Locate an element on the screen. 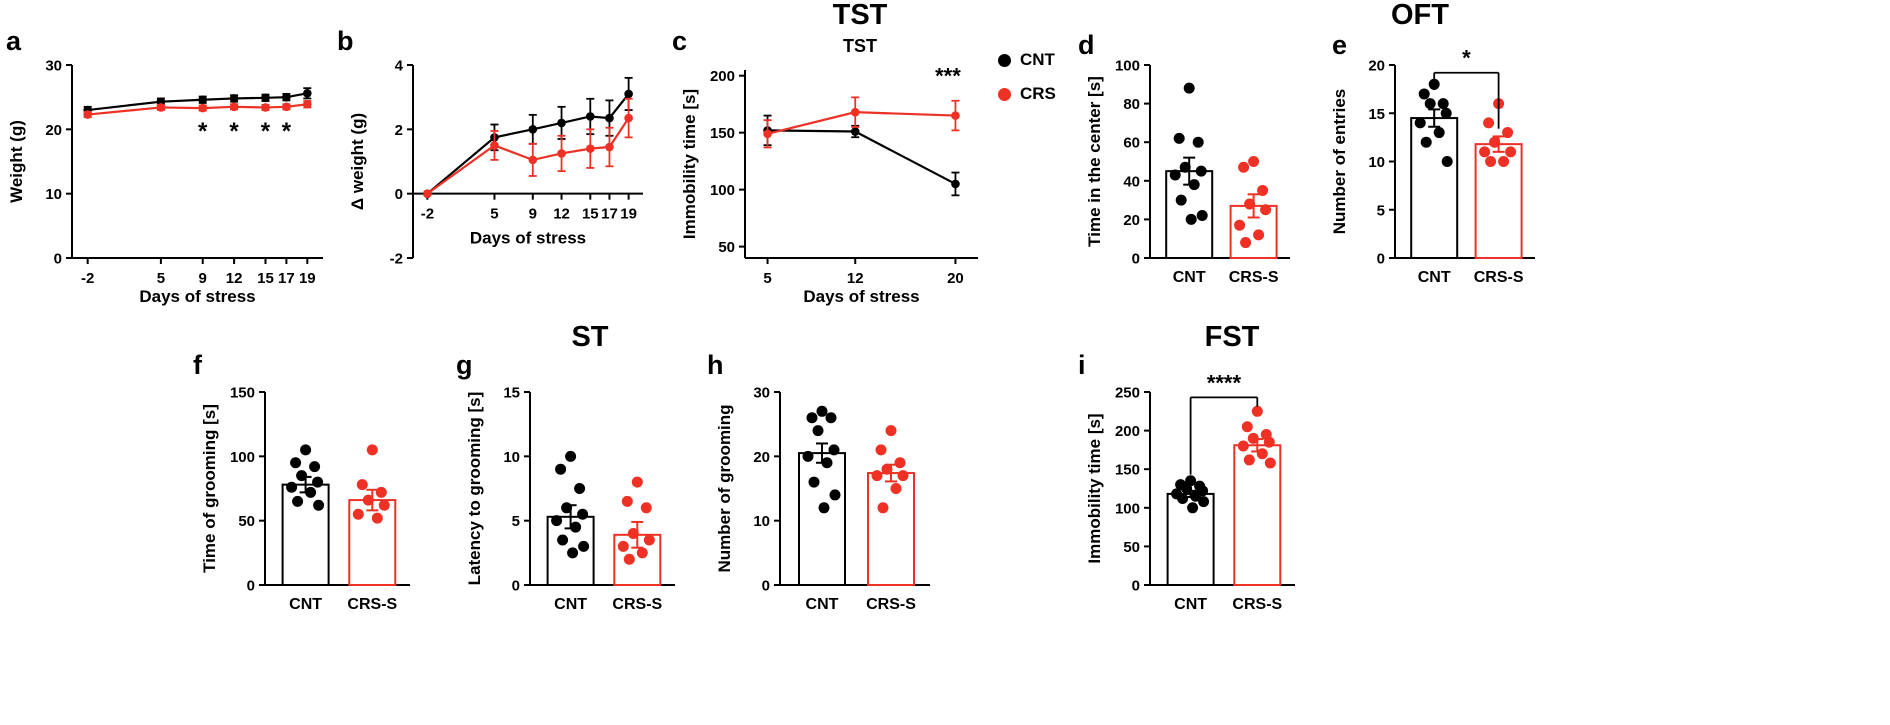 Image resolution: width=1890 pixels, height=725 pixels. section-title-oft: OFT is located at coordinates (1420, 15).